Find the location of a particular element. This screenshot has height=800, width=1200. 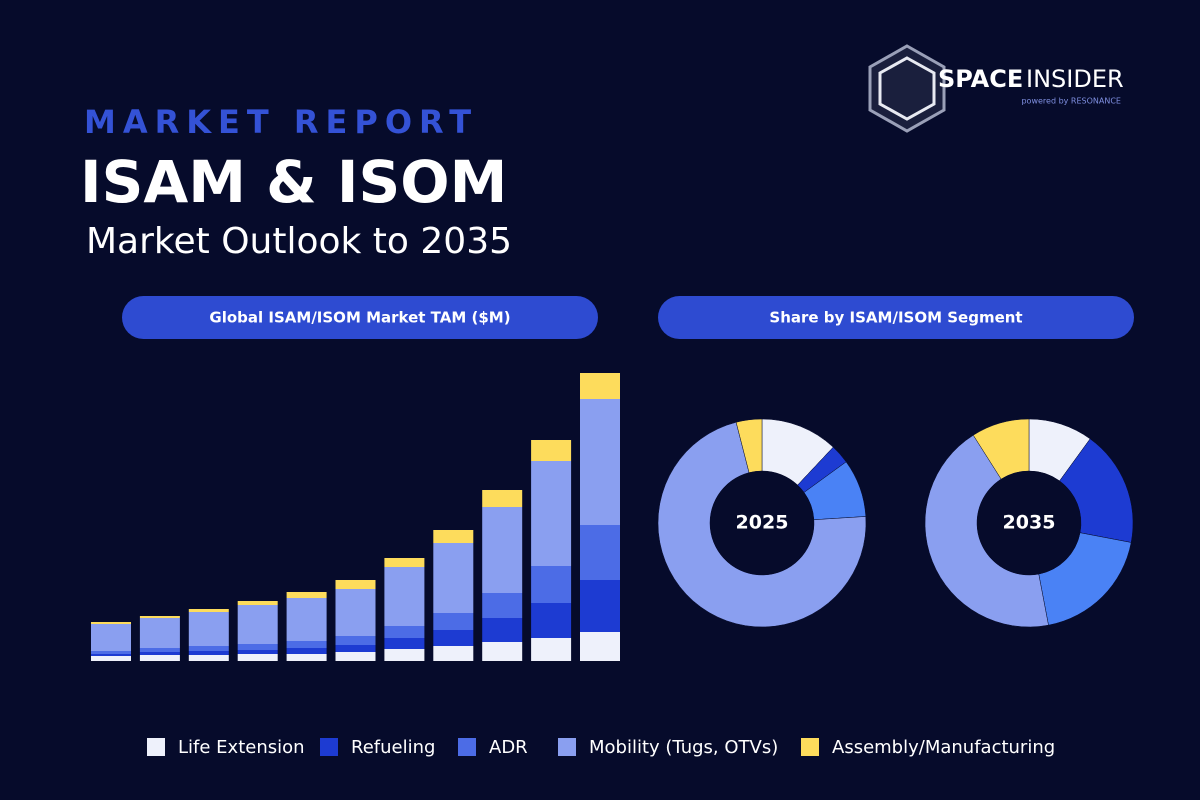

donut-slice is located at coordinates (762, 524).